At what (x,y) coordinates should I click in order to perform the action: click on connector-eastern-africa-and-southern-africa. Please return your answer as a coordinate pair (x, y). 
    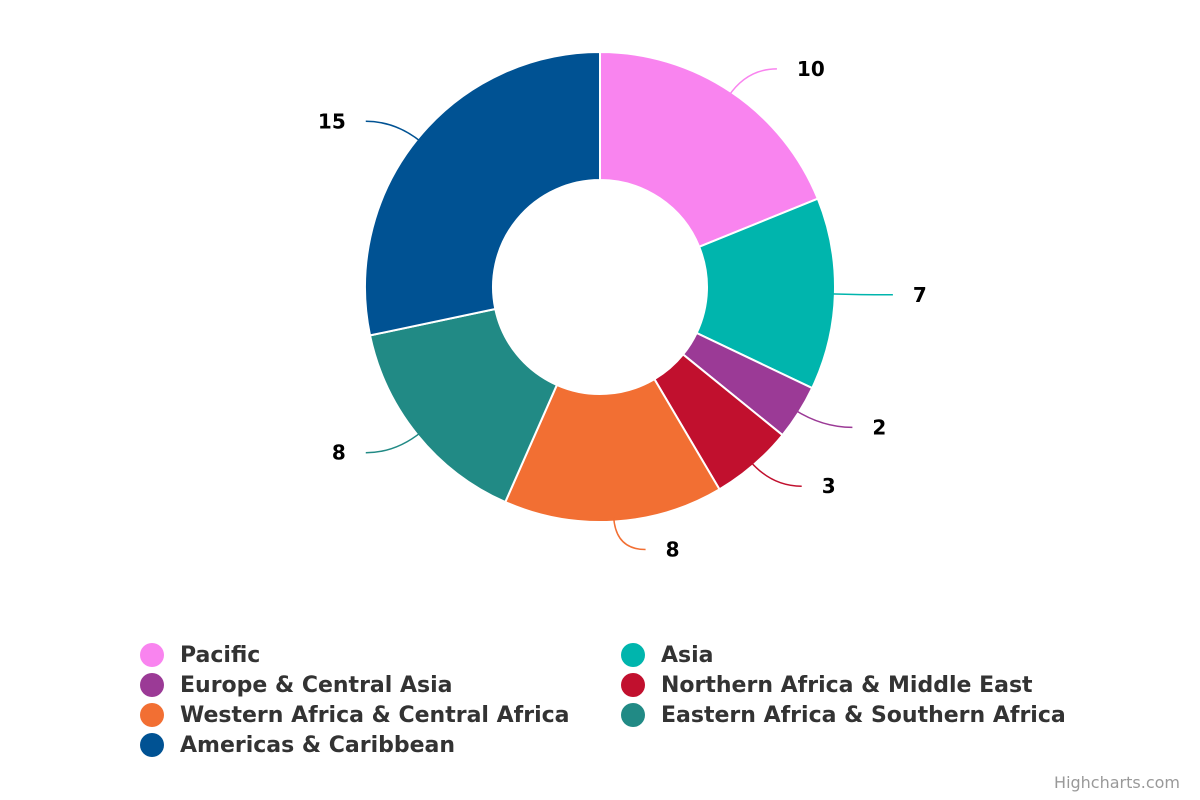
    Looking at the image, I should click on (393, 442).